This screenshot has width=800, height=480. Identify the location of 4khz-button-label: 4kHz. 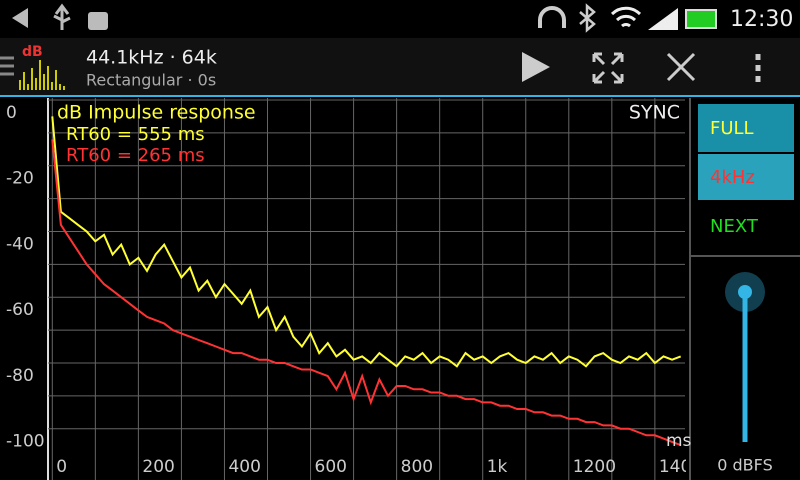
(732, 177).